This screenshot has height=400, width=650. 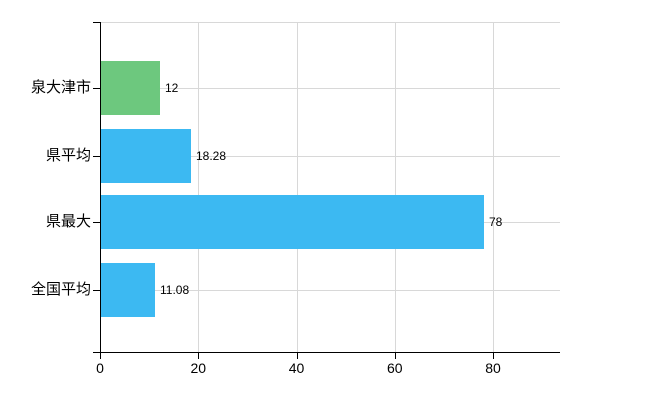 I want to click on x-tick-label: 60, so click(x=394, y=368).